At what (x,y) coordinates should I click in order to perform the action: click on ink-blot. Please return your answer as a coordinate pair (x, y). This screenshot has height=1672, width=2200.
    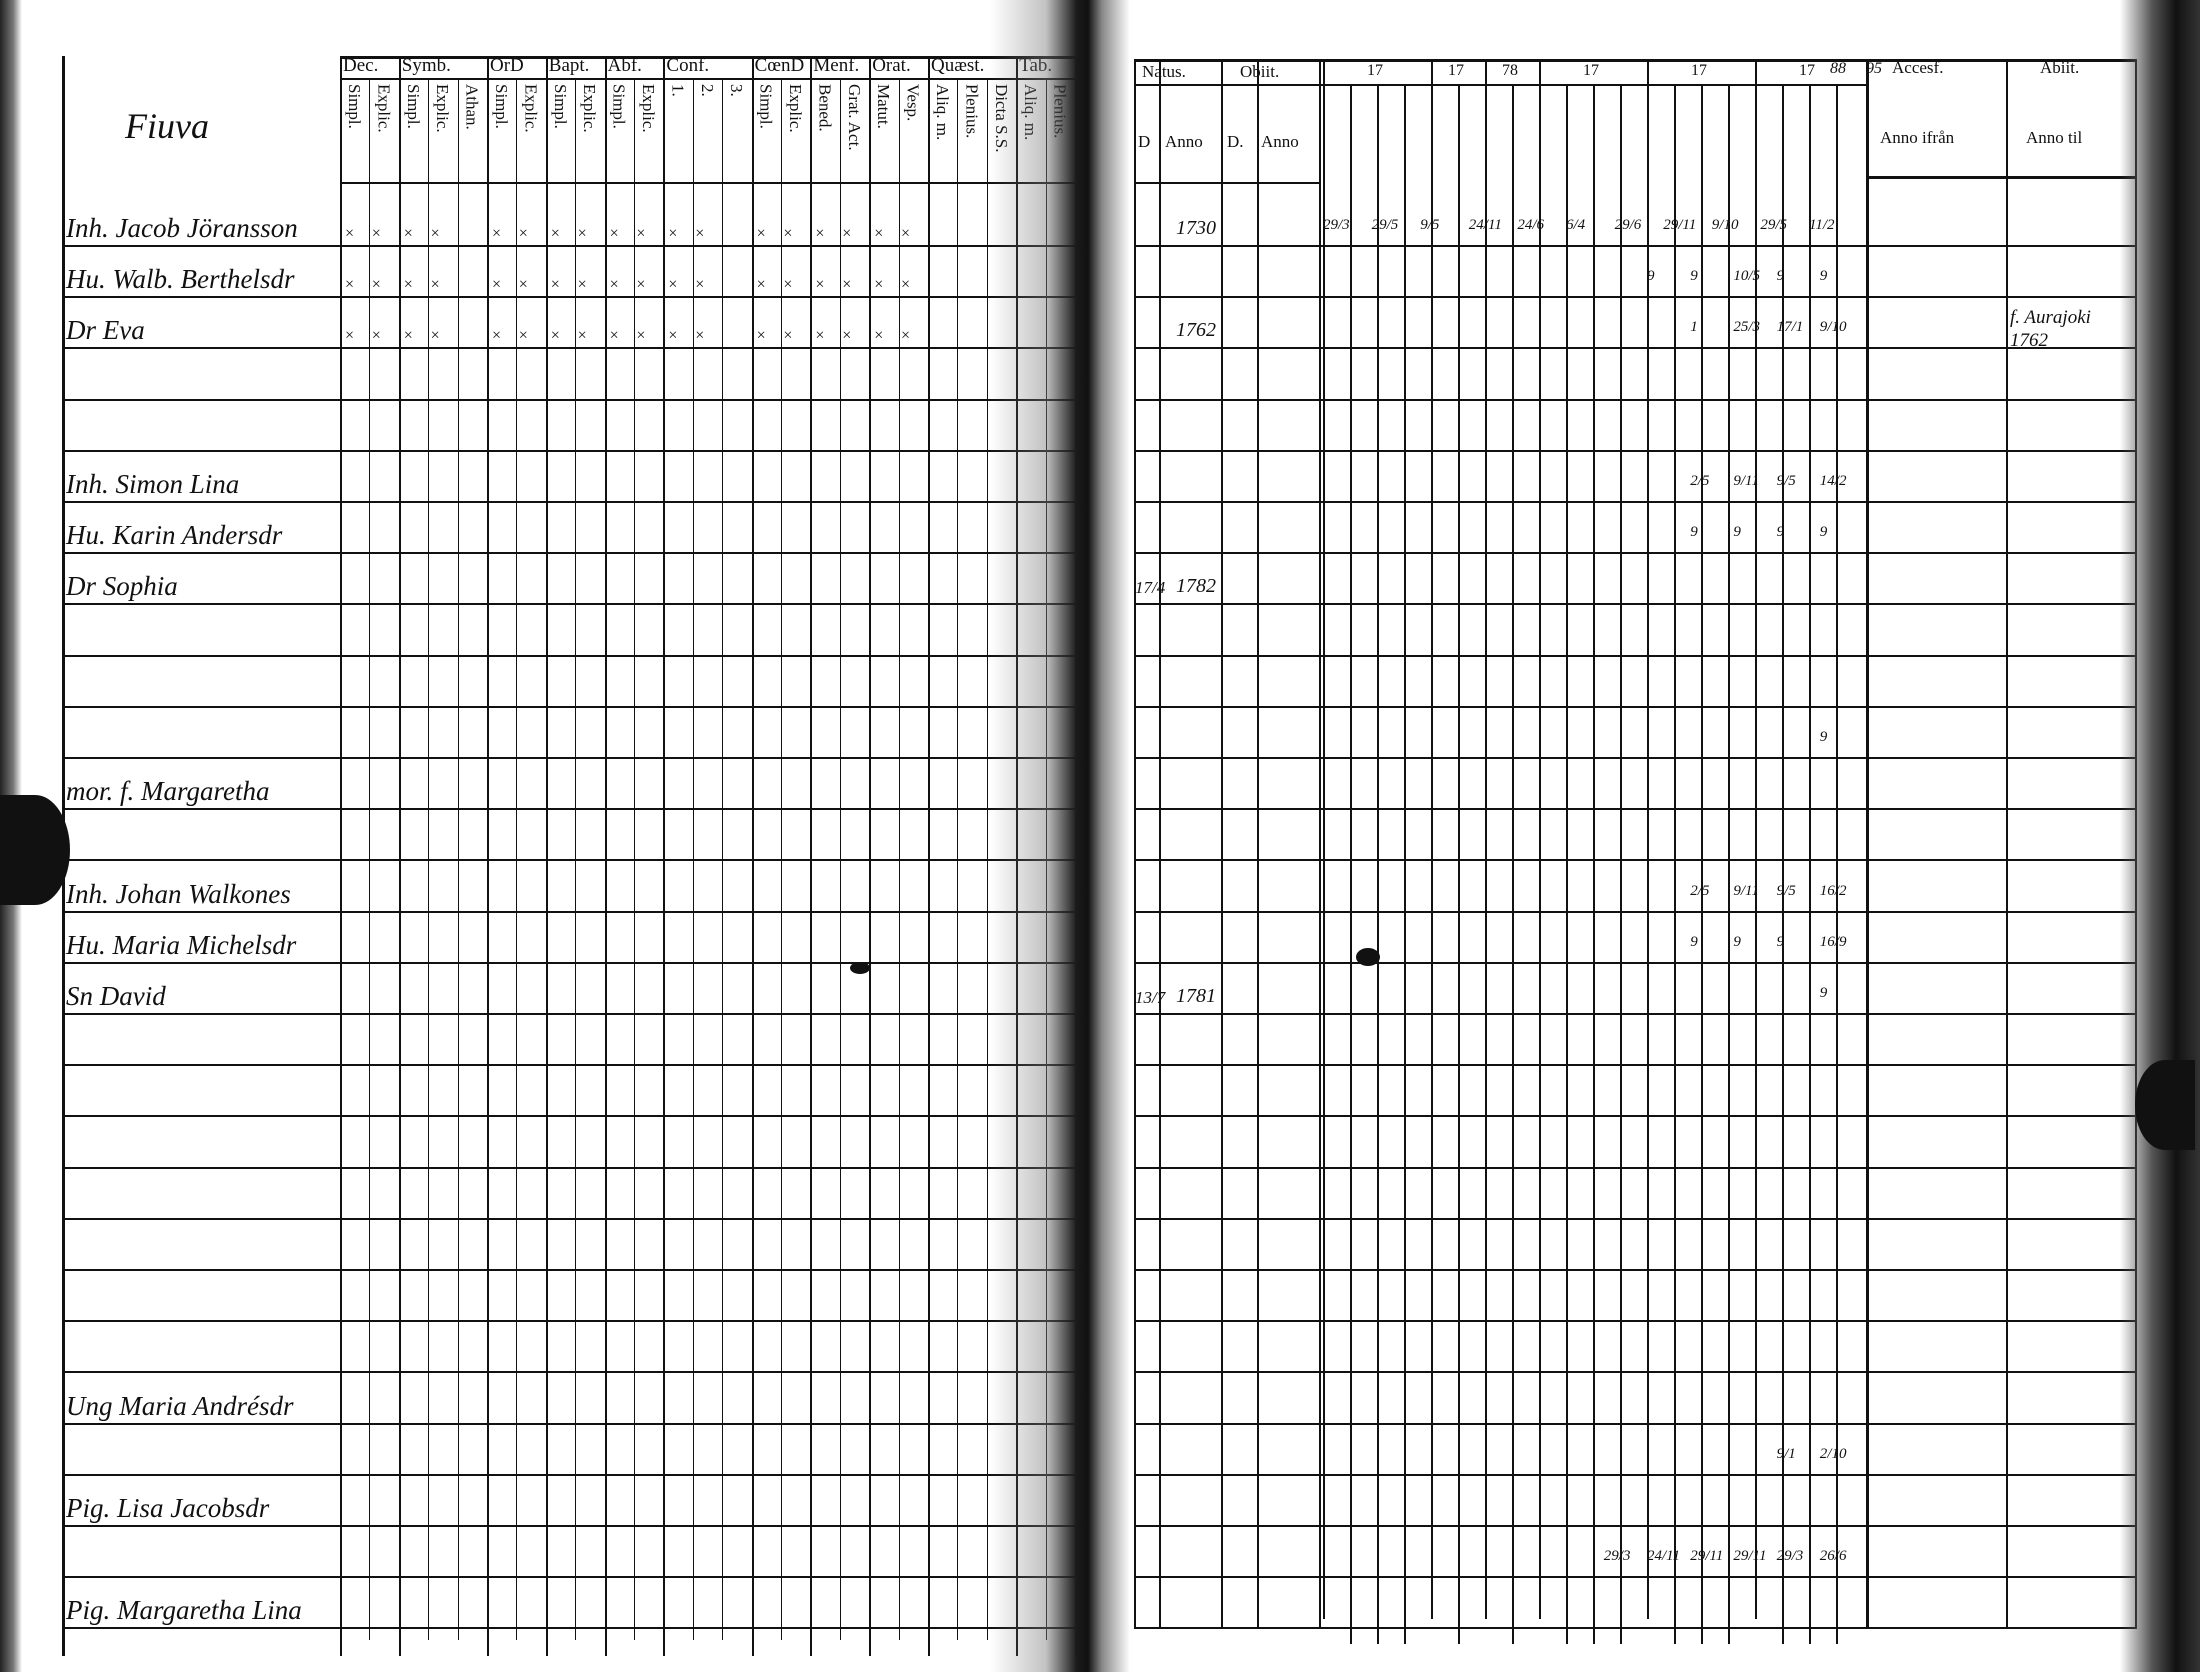
    Looking at the image, I should click on (860, 968).